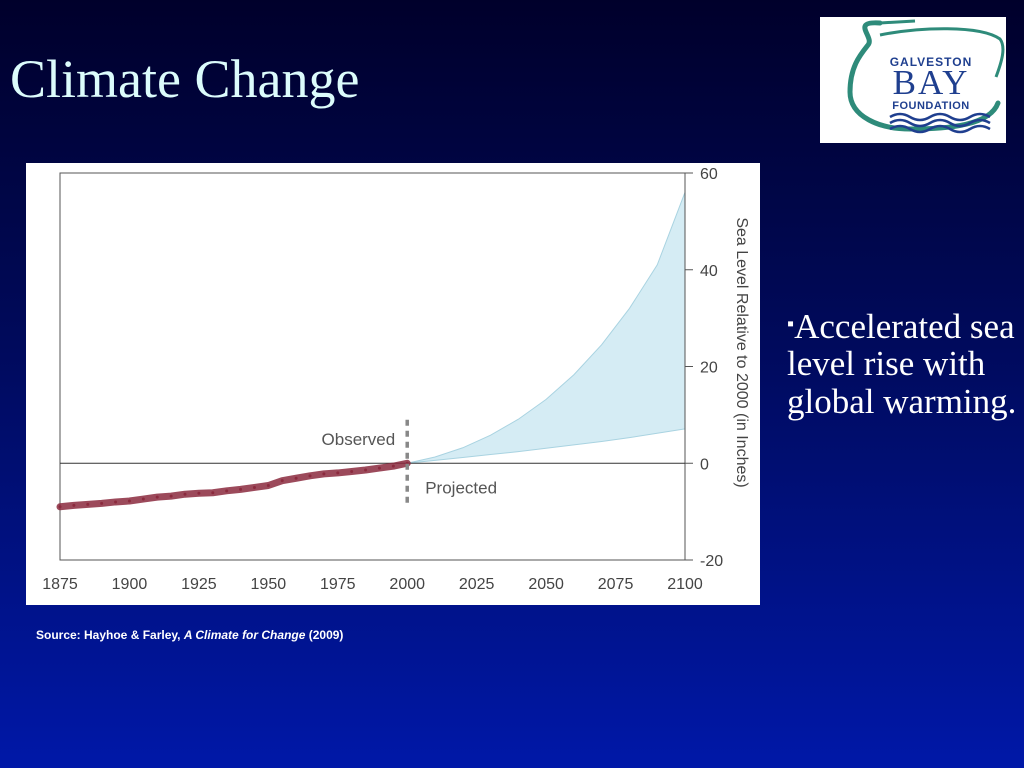 The image size is (1024, 768). I want to click on y-tick-label: 60, so click(709, 174).